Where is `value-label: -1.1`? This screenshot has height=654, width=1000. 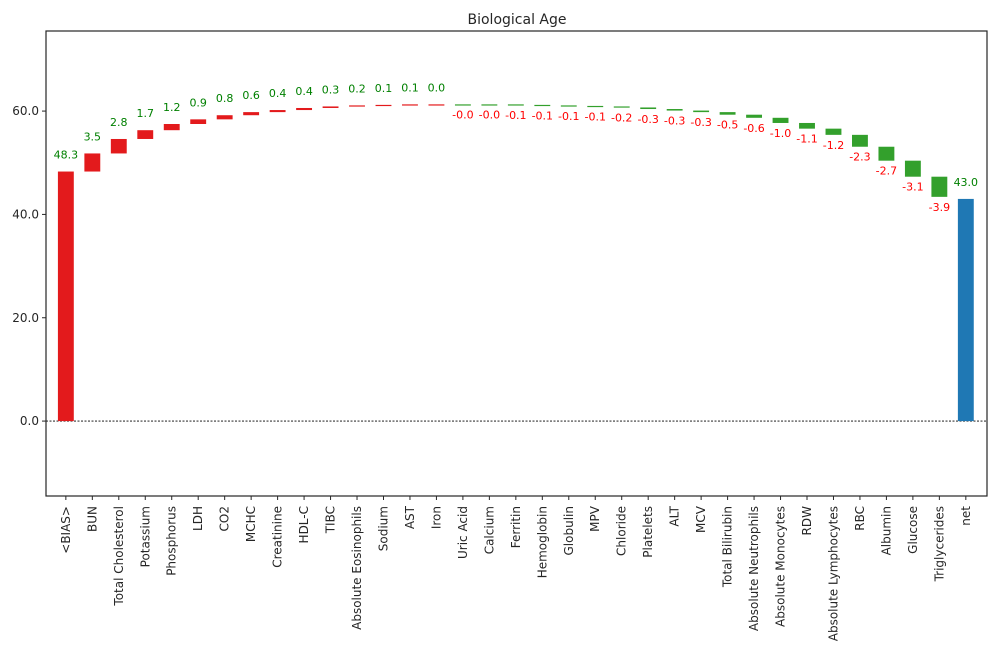
value-label: -1.1 is located at coordinates (806, 139).